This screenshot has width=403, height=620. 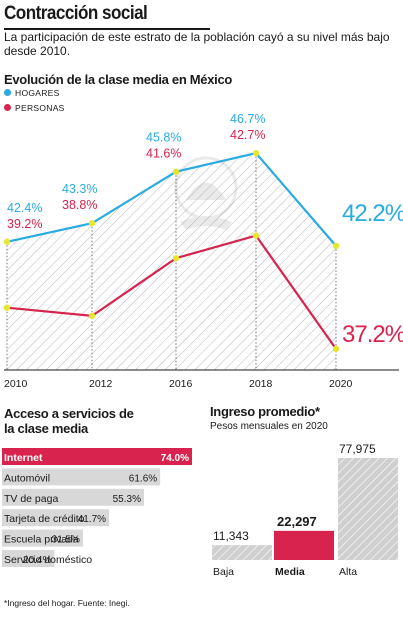 I want to click on legend-personas: PERSONAS, so click(x=34, y=108).